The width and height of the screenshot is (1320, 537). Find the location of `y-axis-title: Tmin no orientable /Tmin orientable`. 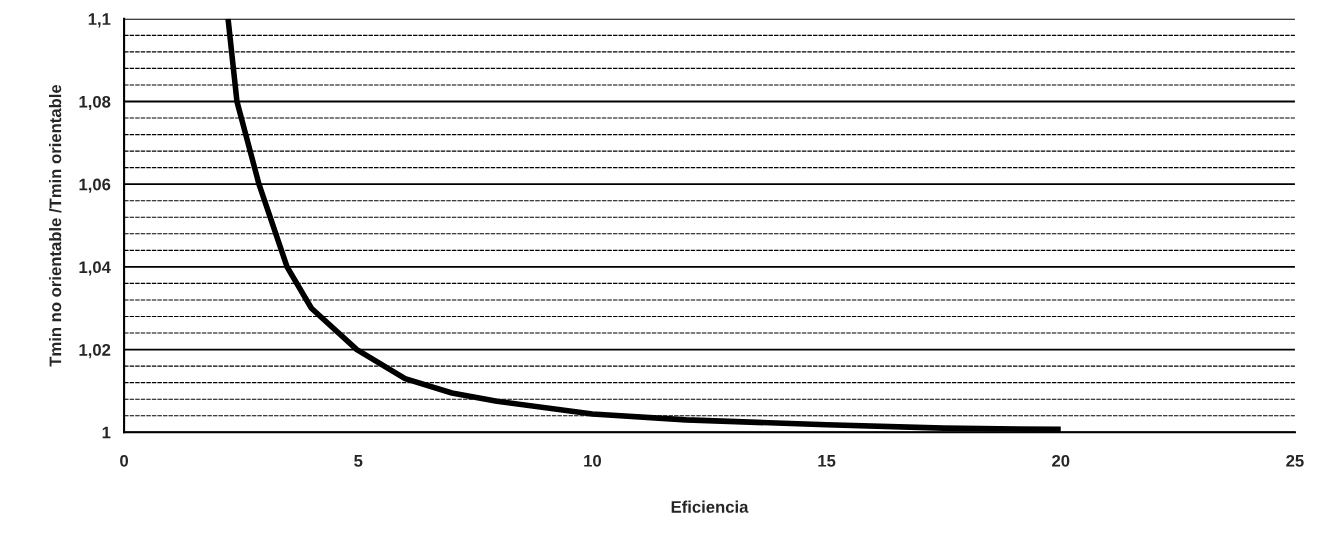

y-axis-title: Tmin no orientable /Tmin orientable is located at coordinates (55, 225).